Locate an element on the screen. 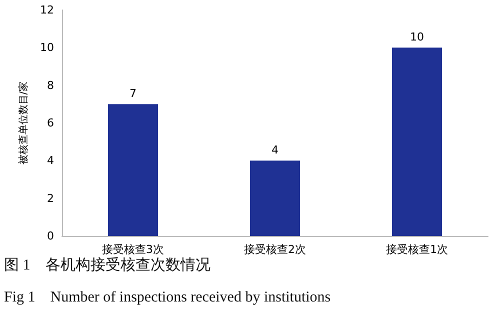 The height and width of the screenshot is (325, 500). x-tick-label: 接受核查1次 is located at coordinates (417, 249).